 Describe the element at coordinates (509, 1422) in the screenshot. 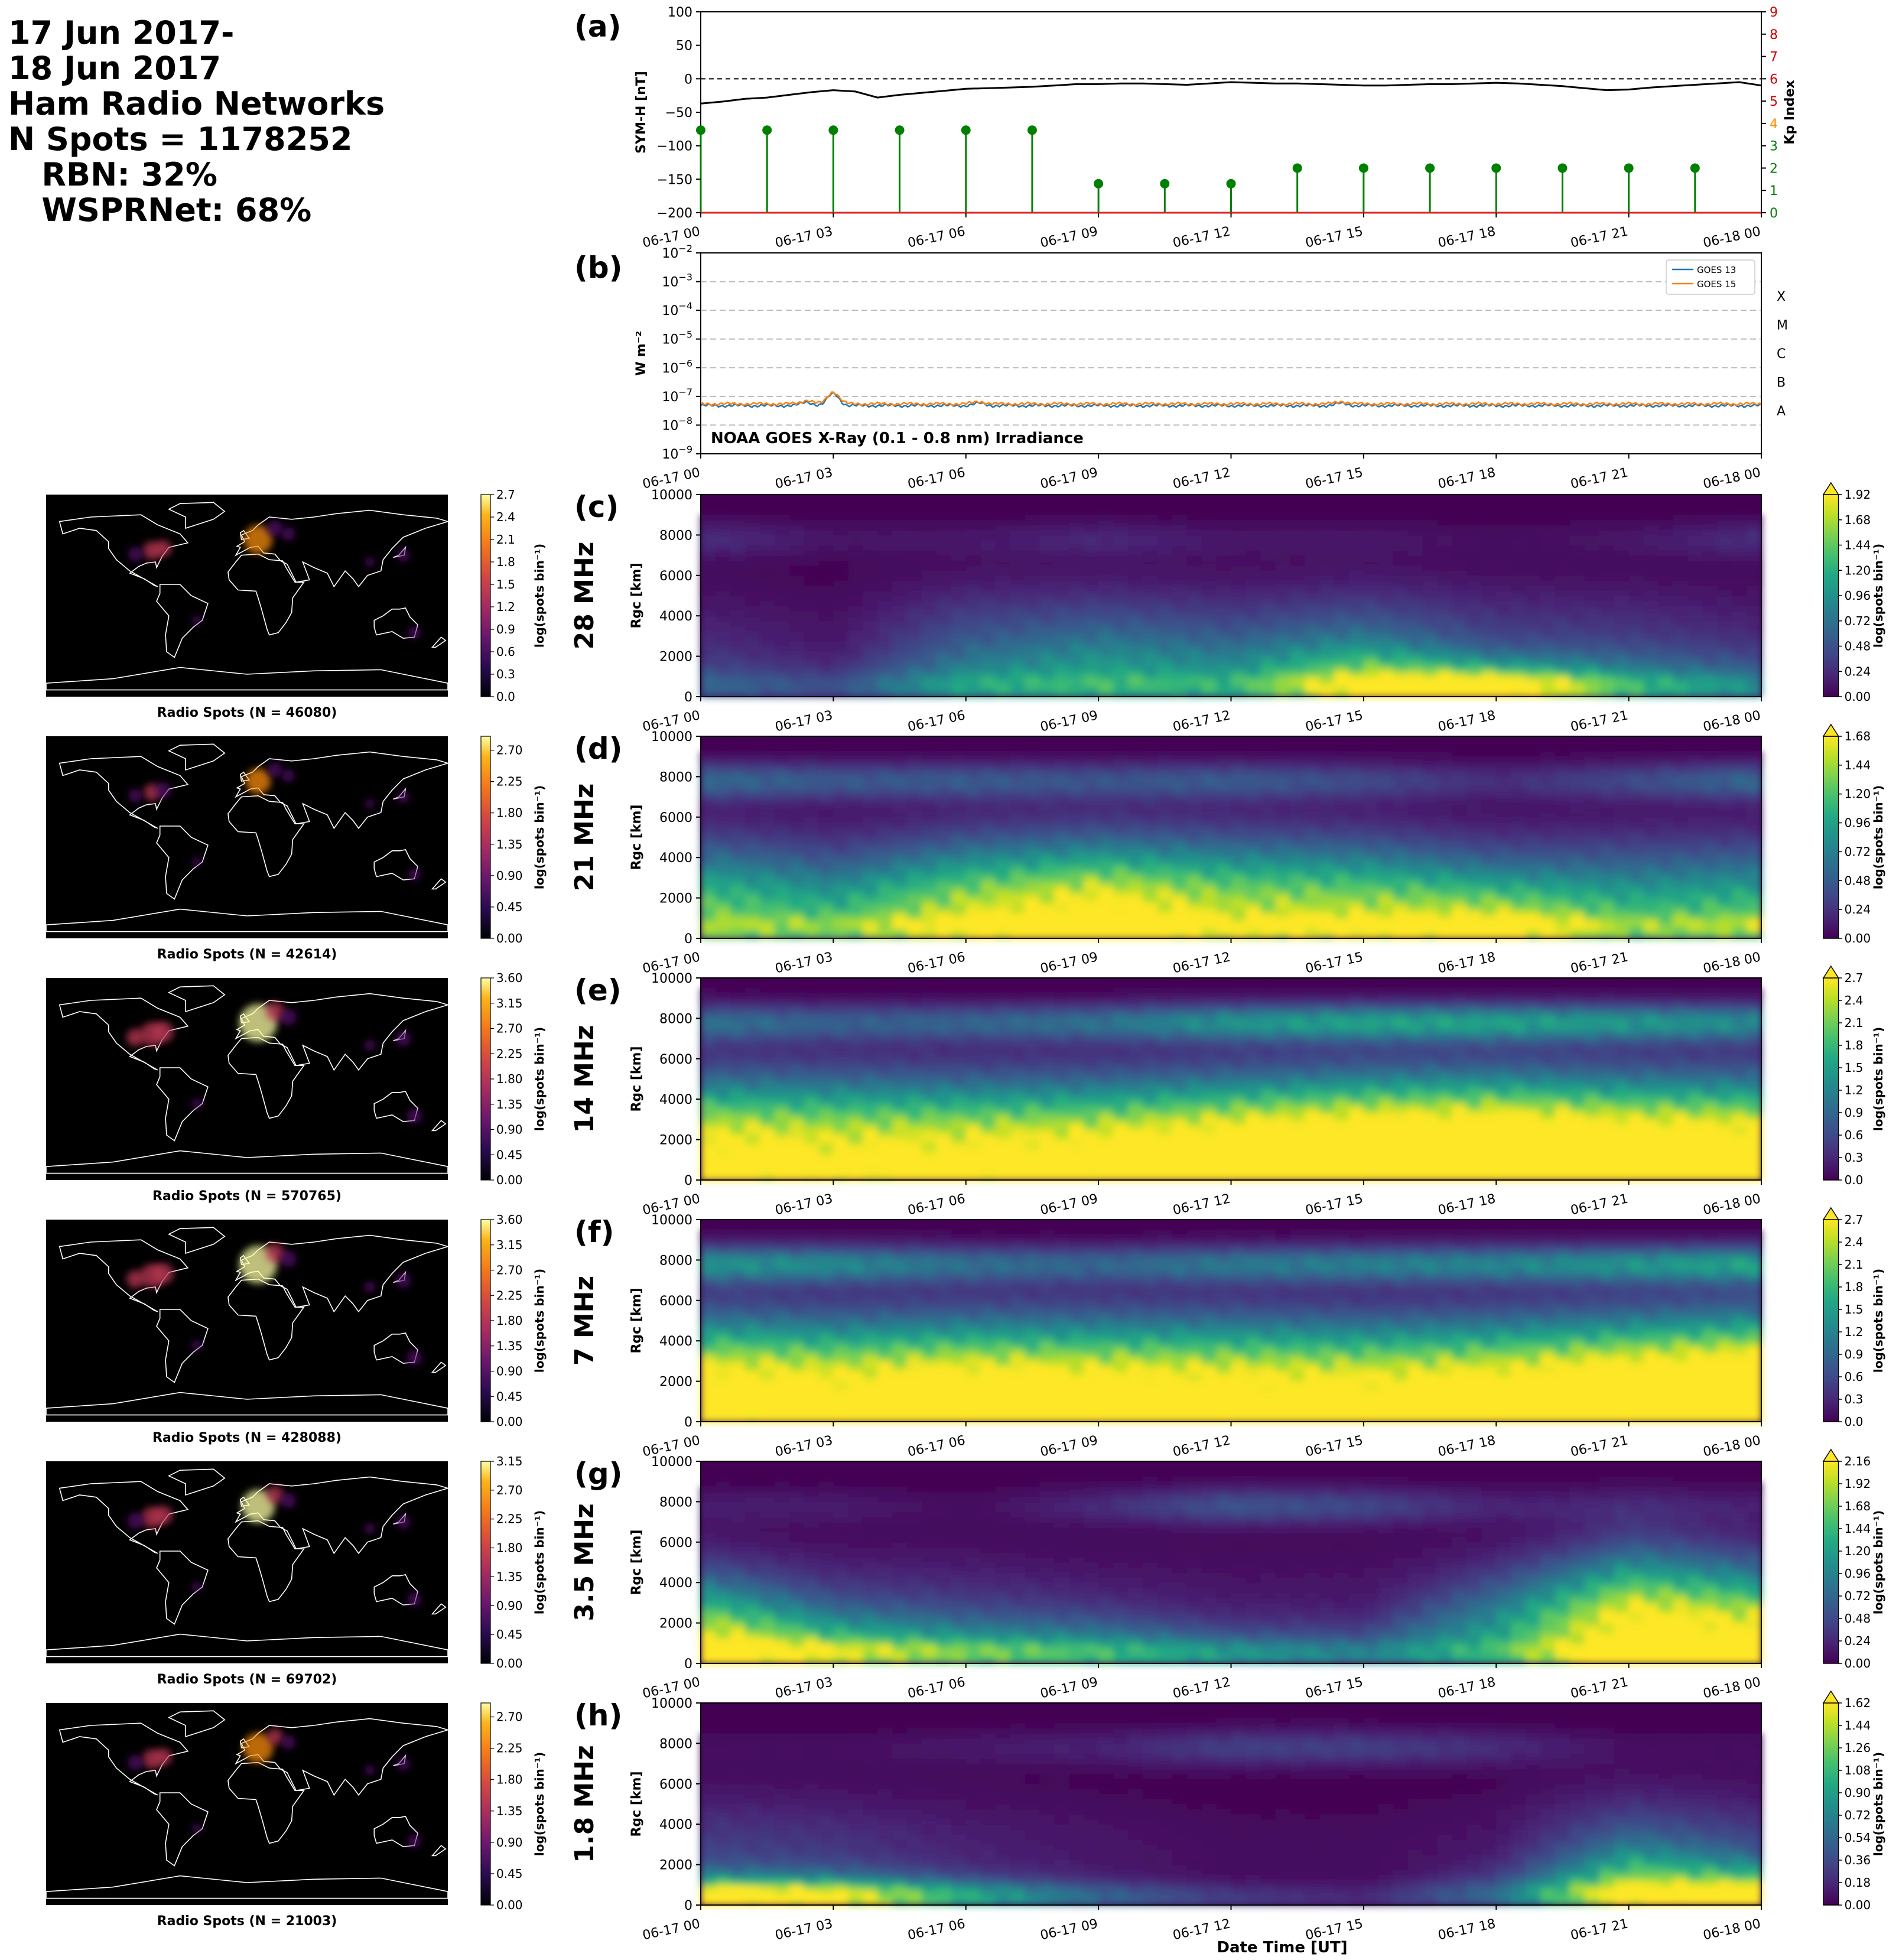

I see `map-colorbar-tick-label: 0.00` at that location.